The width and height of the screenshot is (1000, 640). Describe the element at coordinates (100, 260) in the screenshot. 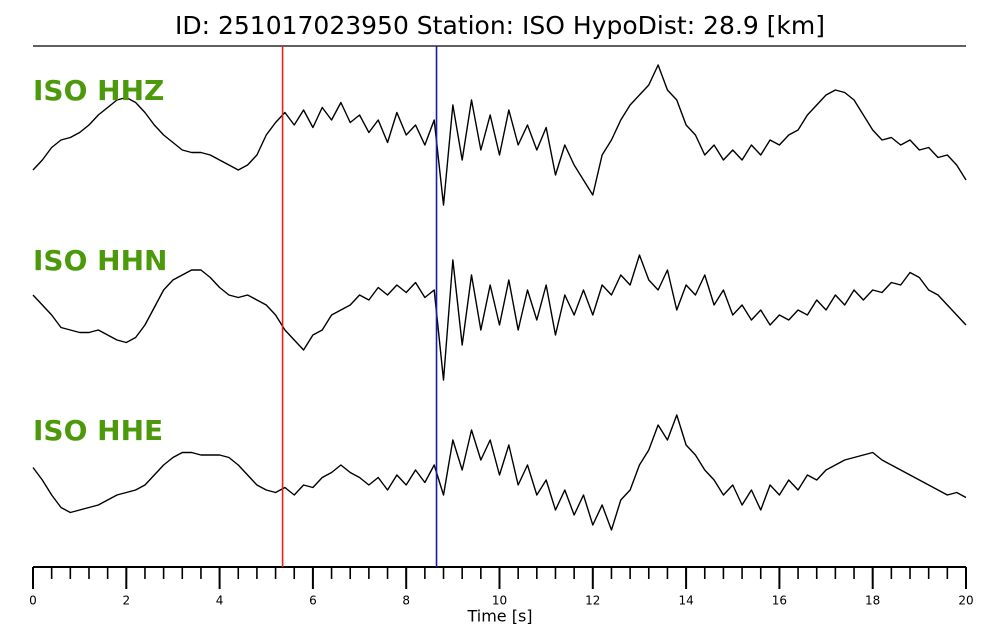

I see `trace-label: ISO HHN` at that location.